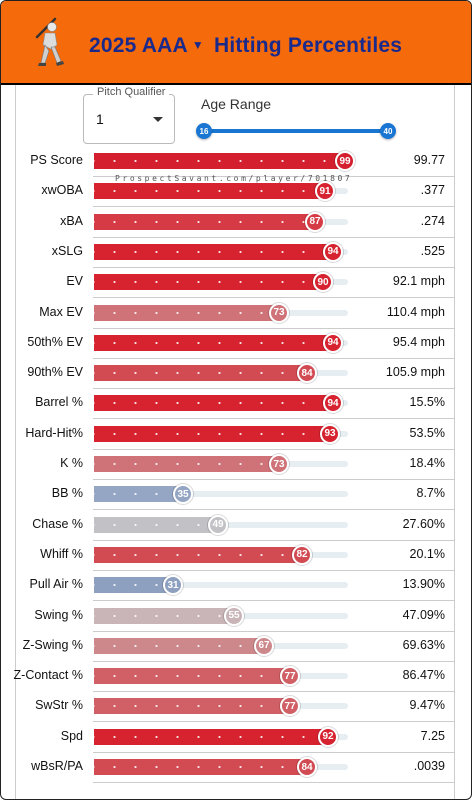 This screenshot has height=800, width=472. Describe the element at coordinates (67, 250) in the screenshot. I see `metric-label: xSLG` at that location.